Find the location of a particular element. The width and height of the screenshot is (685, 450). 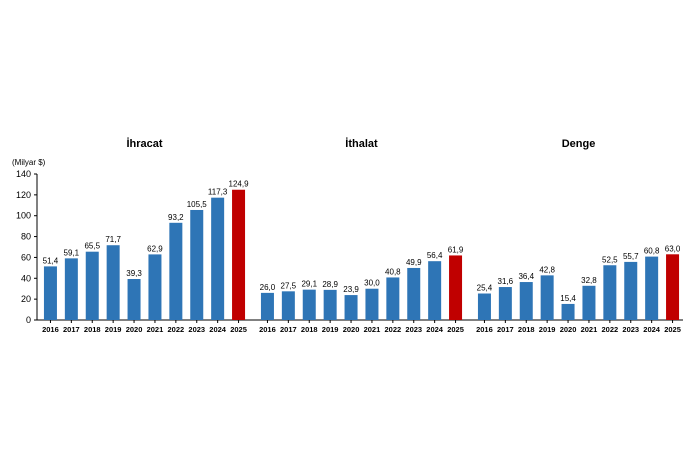

data-label: 65,5 is located at coordinates (92, 246).